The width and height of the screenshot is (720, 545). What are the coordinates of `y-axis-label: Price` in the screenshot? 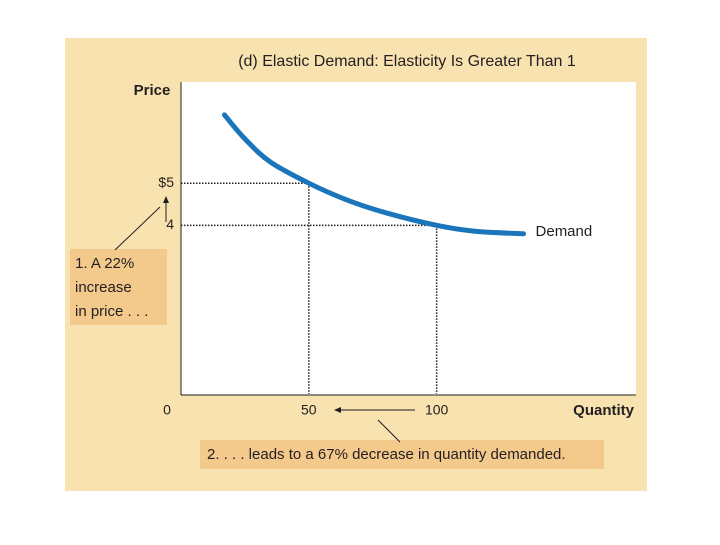 It's located at (152, 90).